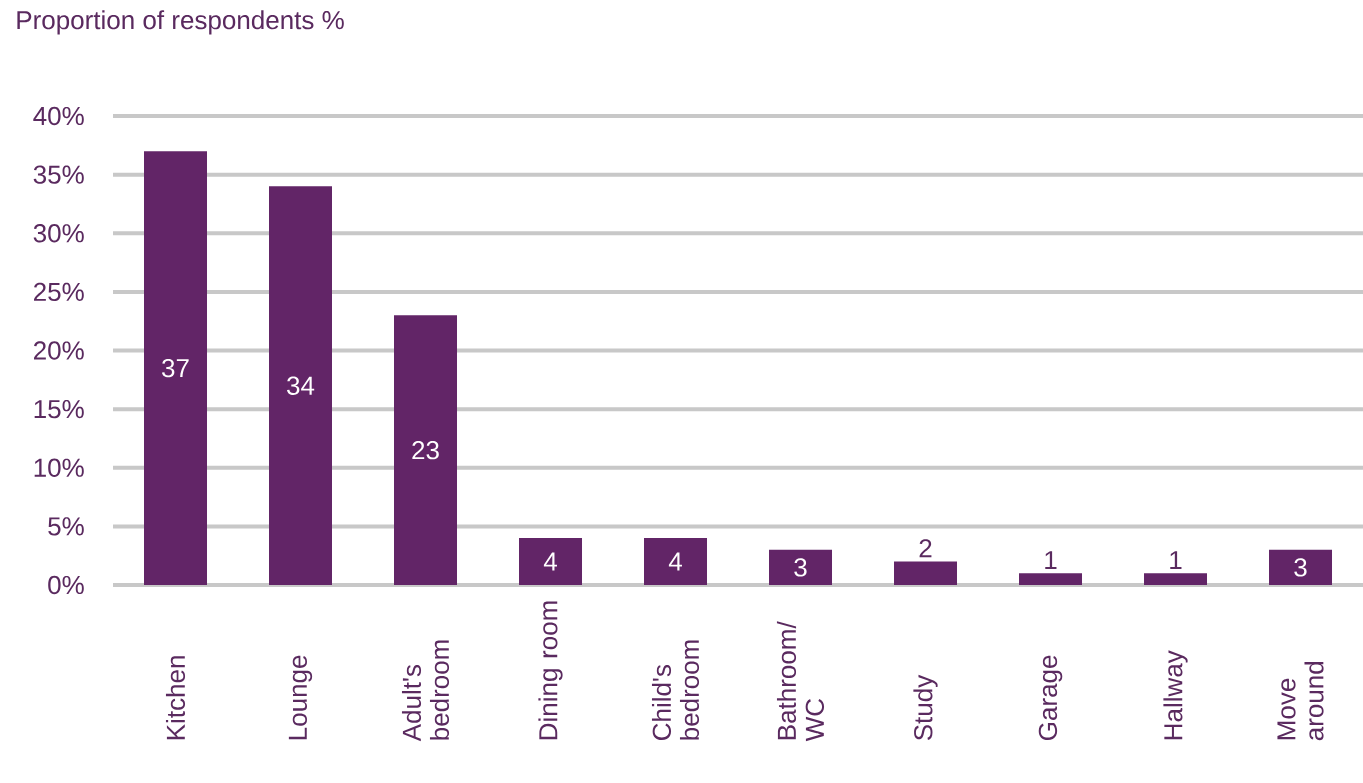 The width and height of the screenshot is (1363, 783). I want to click on y-axis-title: Proportion of respondents %, so click(180, 22).